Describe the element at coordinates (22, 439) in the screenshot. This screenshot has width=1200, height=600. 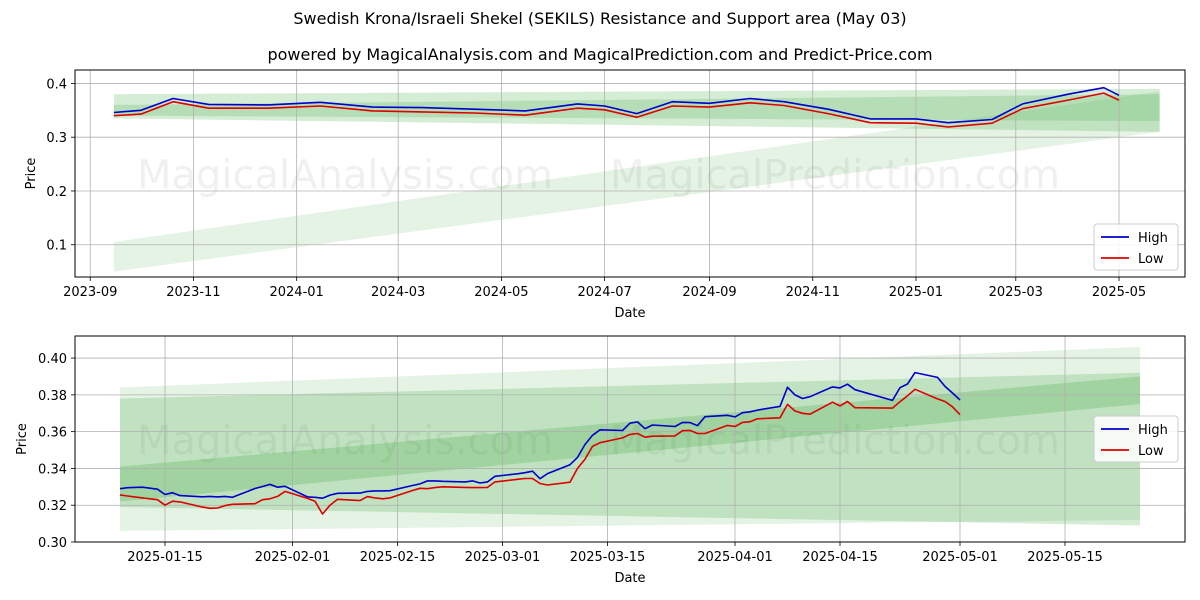
I see `bottom-y-axis-label: Price` at that location.